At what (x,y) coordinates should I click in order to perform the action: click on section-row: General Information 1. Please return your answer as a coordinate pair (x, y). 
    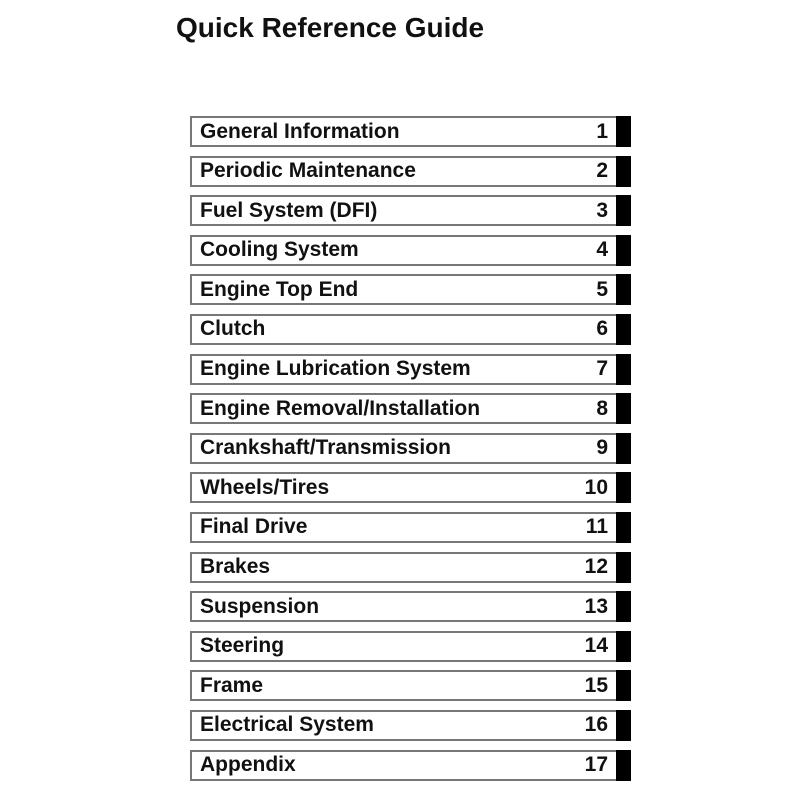
    Looking at the image, I should click on (410, 131).